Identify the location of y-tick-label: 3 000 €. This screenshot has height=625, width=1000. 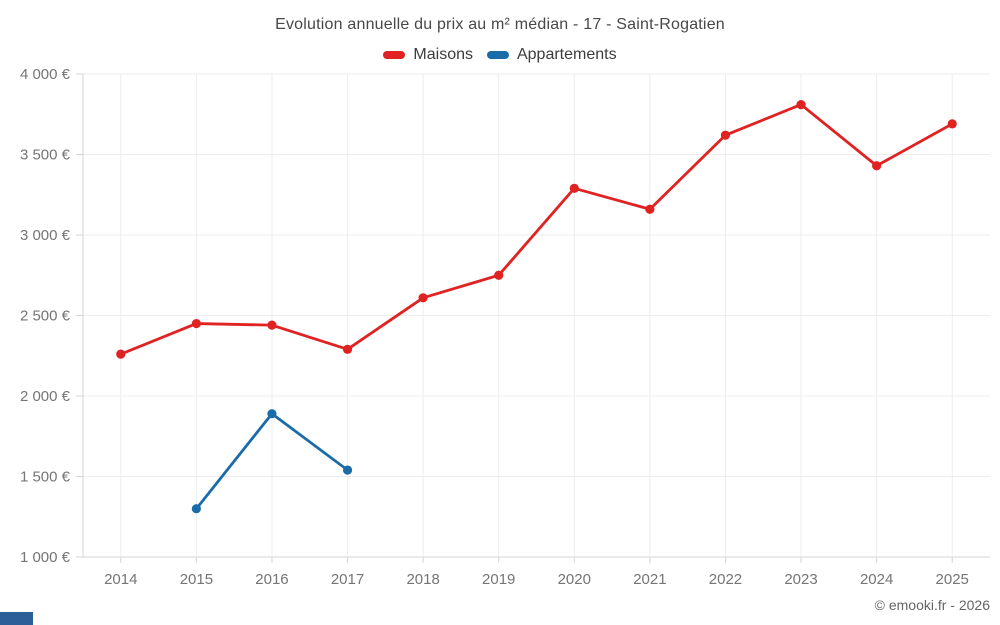
(45, 235).